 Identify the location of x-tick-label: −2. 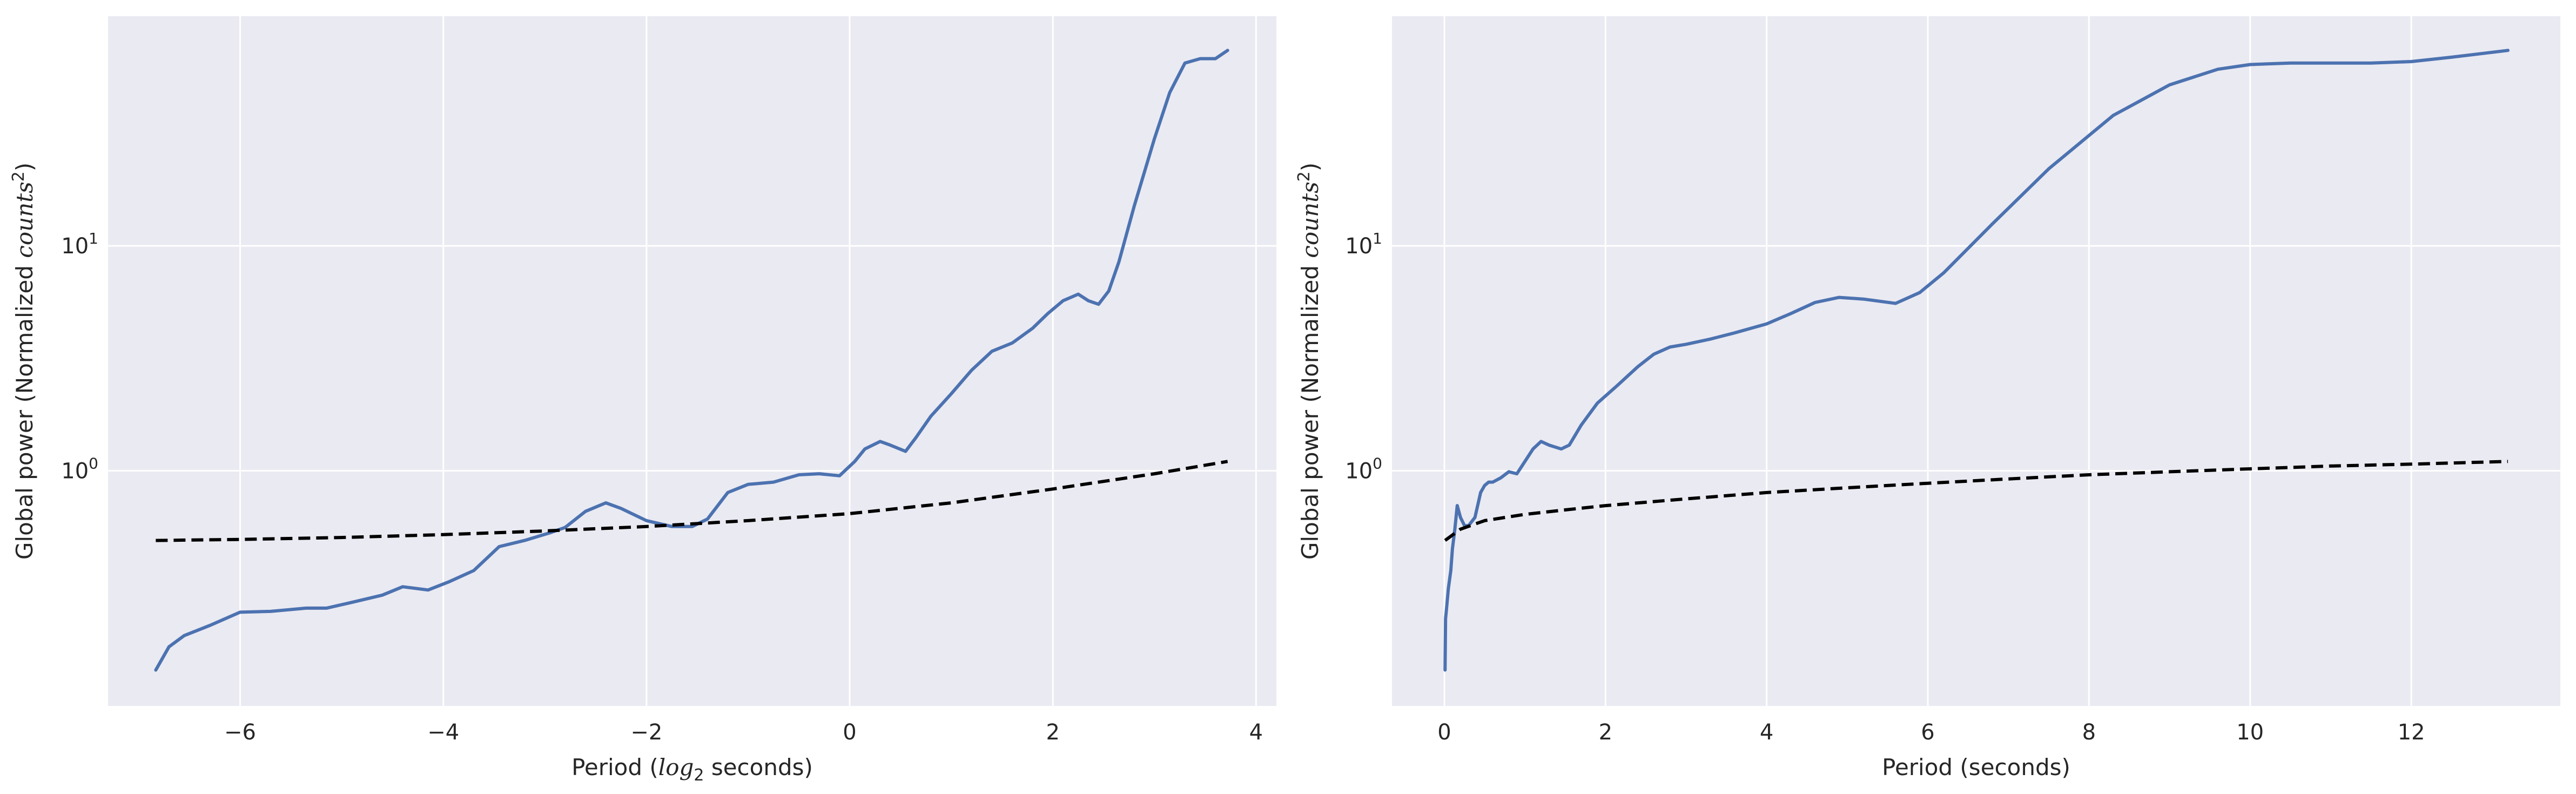
(646, 732).